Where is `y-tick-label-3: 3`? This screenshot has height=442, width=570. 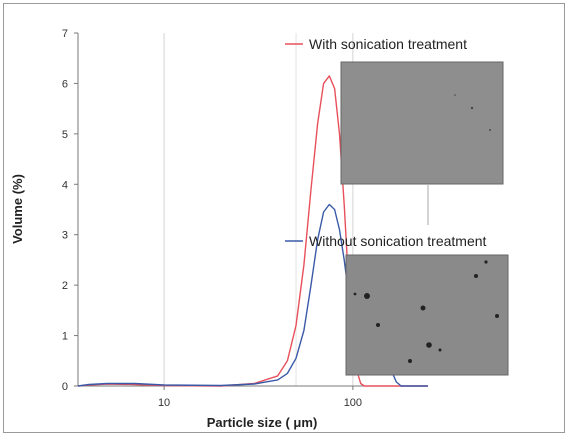 y-tick-label-3: 3 is located at coordinates (65, 236).